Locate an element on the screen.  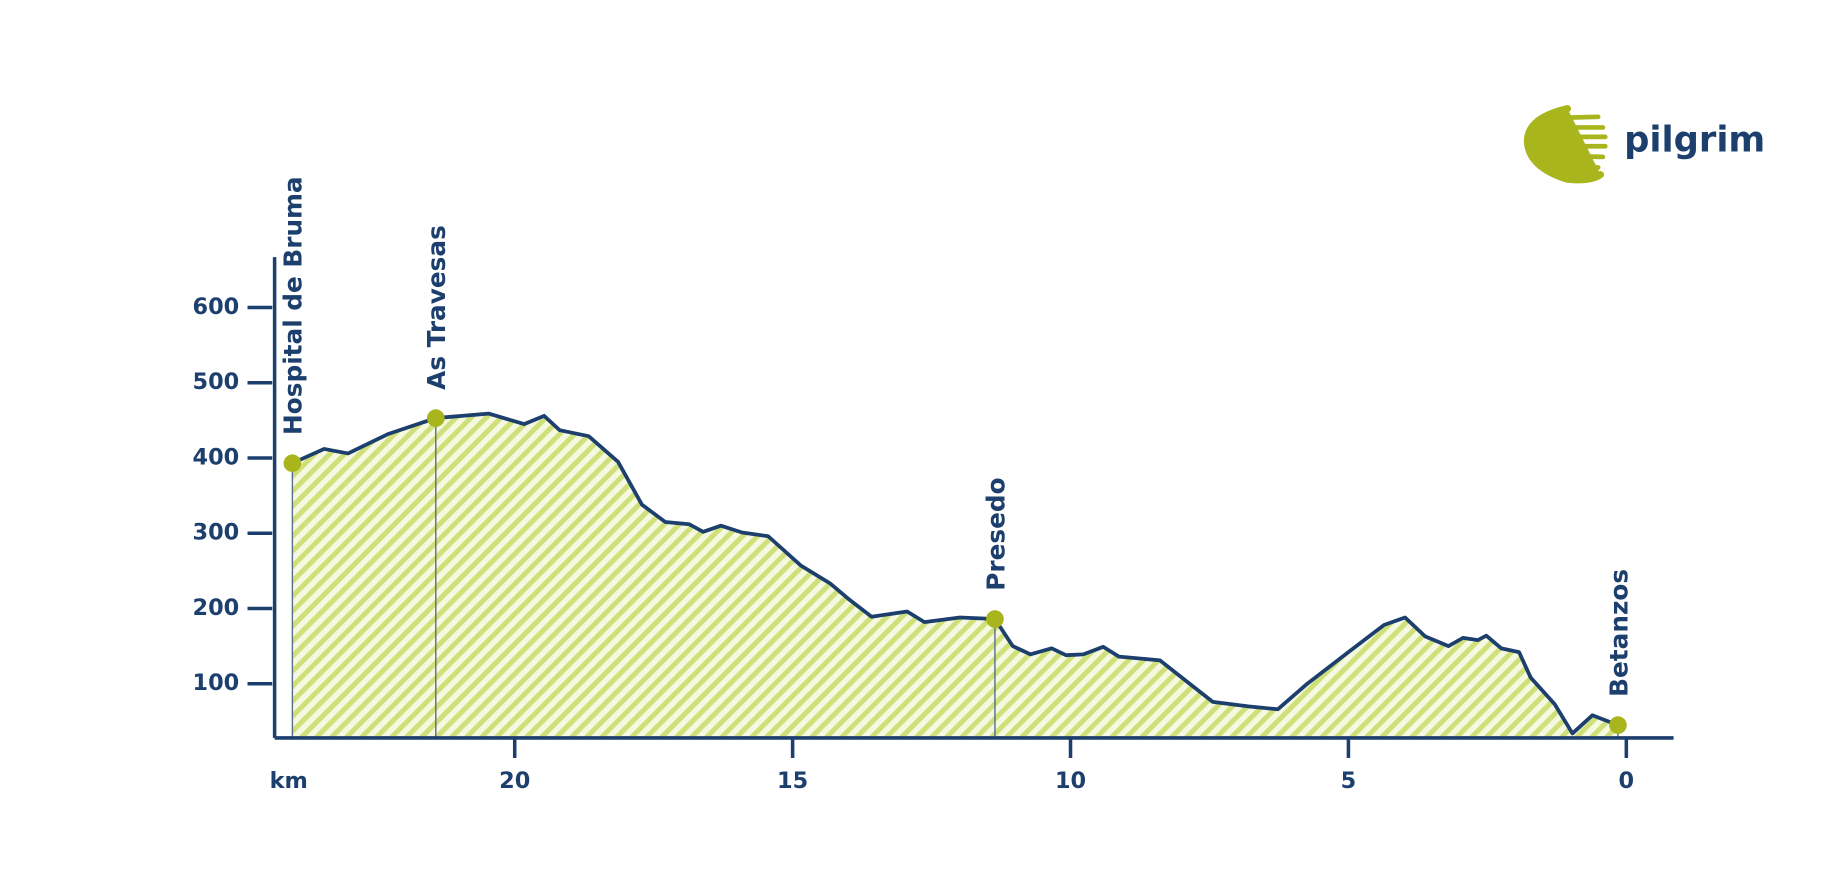
waypoint-label: Hospital de Bruma is located at coordinates (293, 305).